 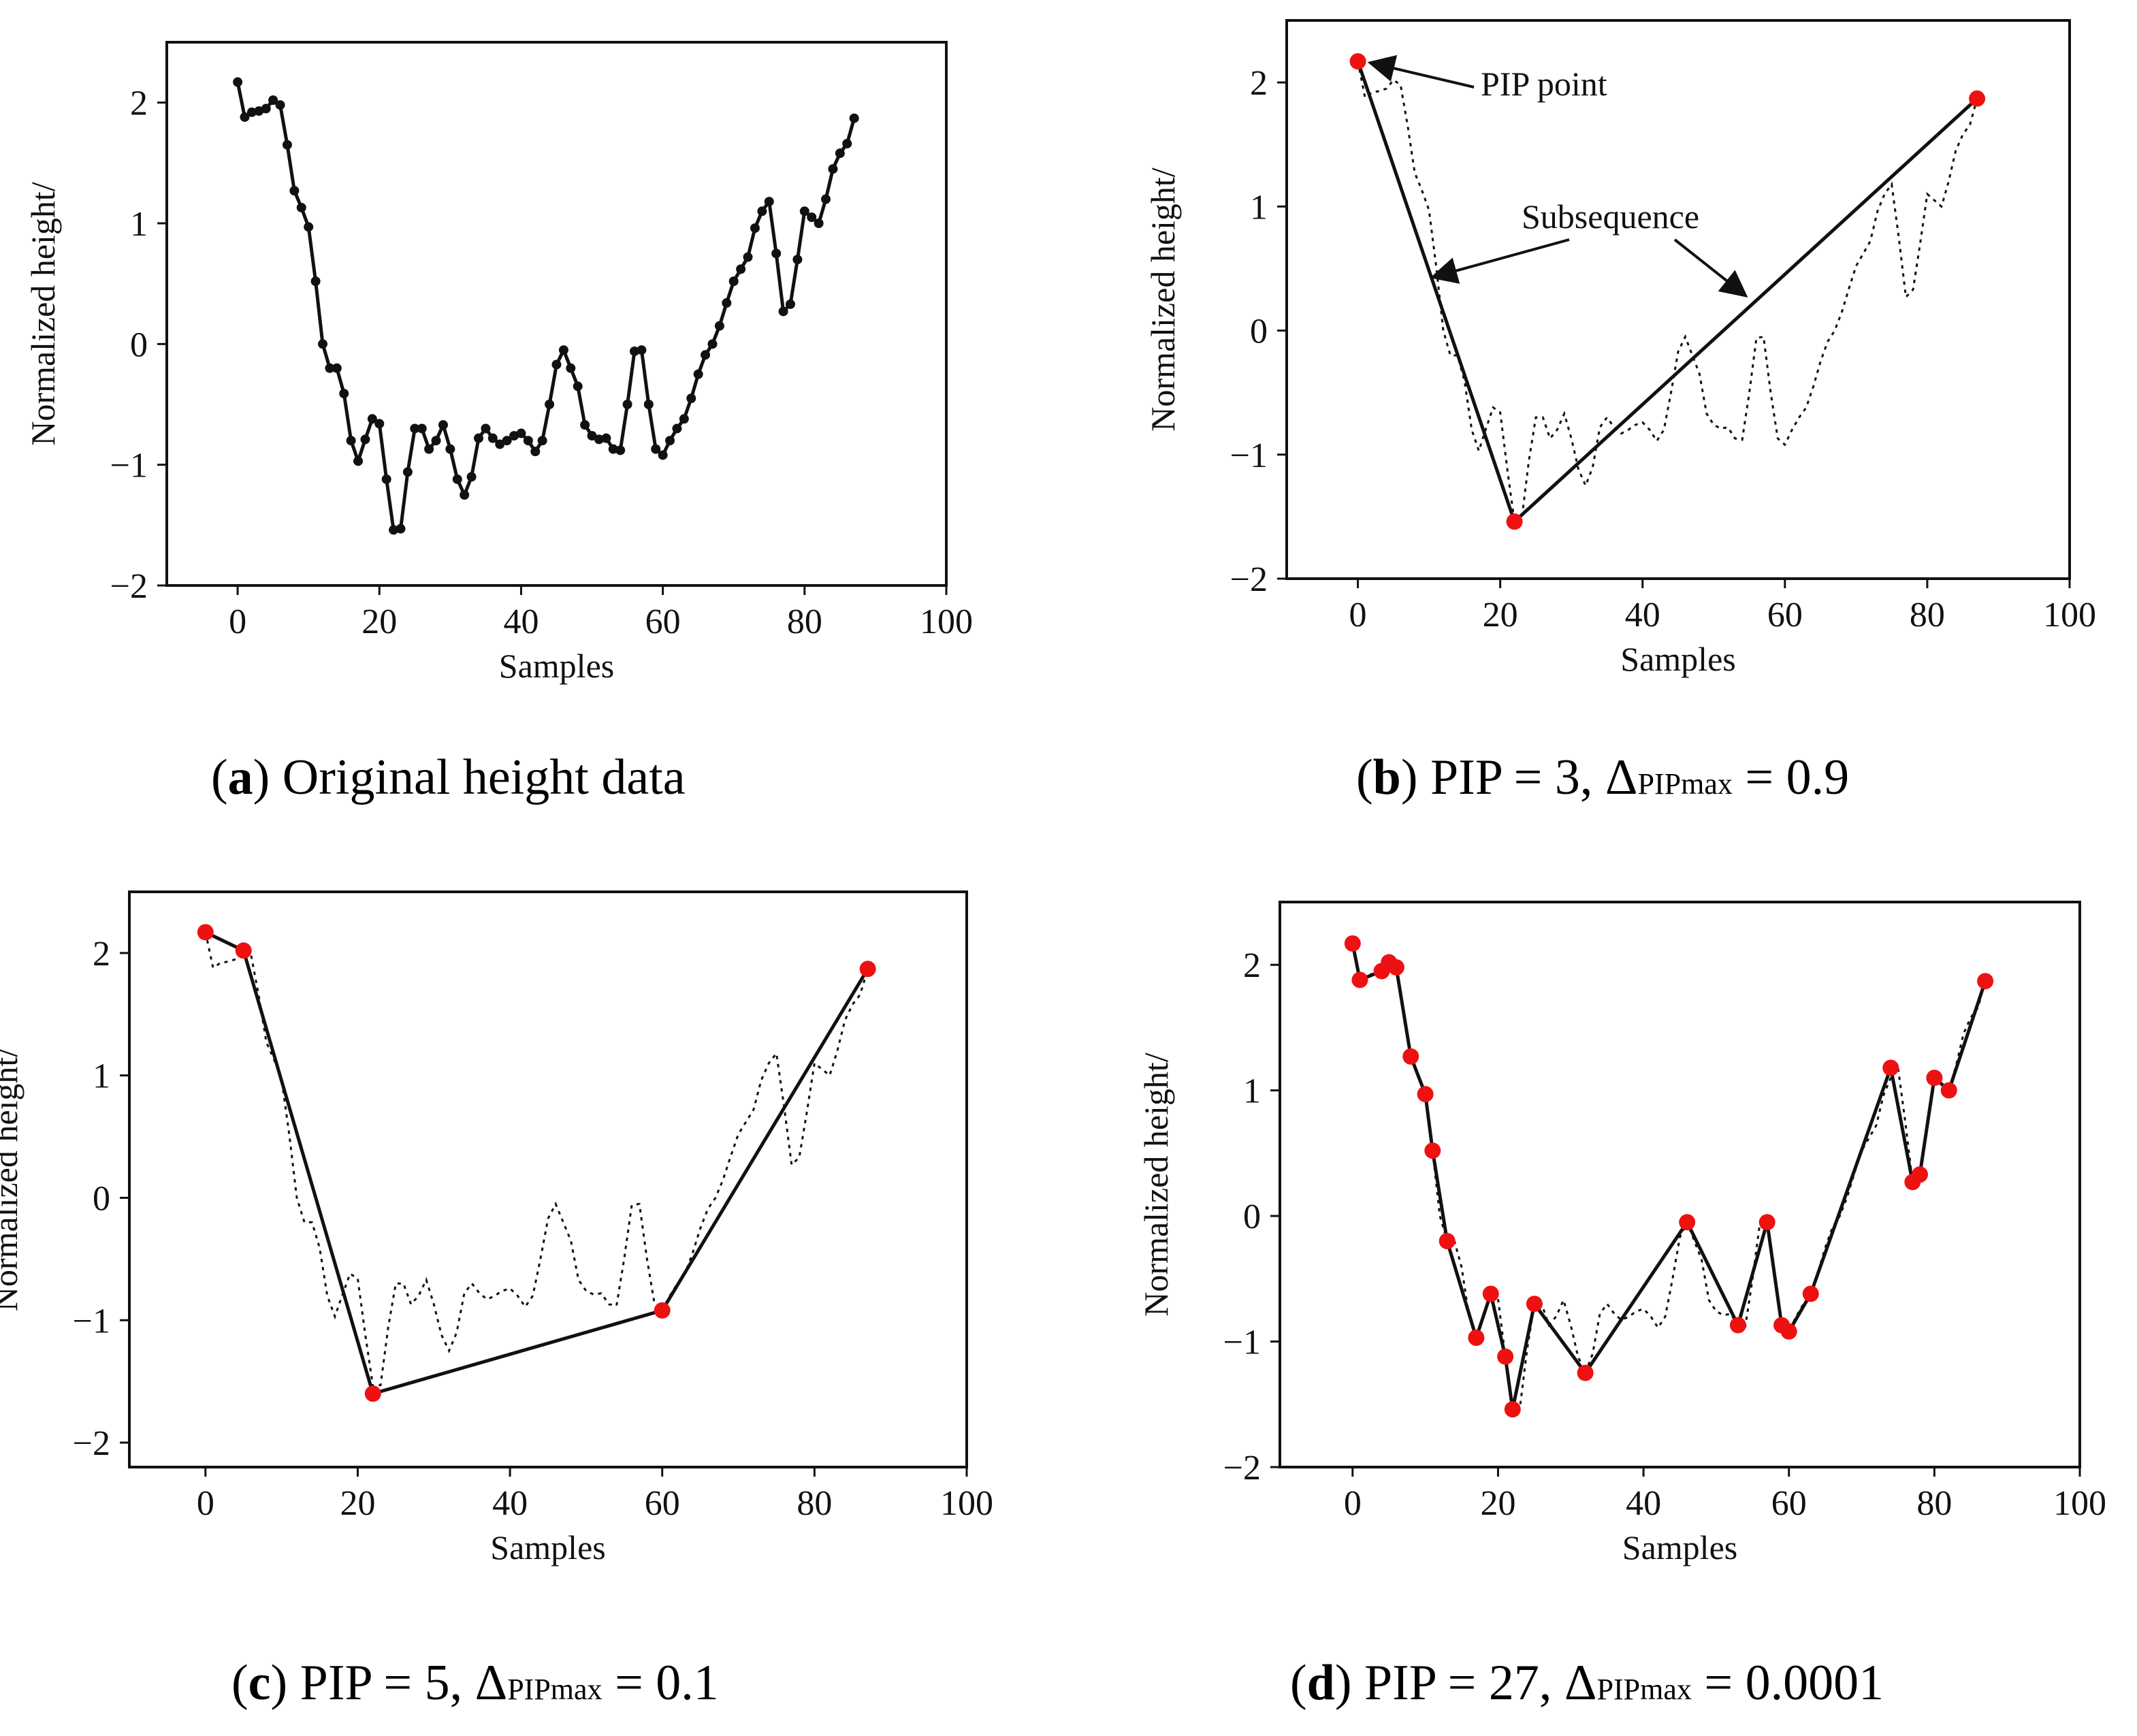 What do you see at coordinates (475, 1683) in the screenshot?
I see `caption-c: (c) PIP = 5, ΔPIPmax = 0.1` at bounding box center [475, 1683].